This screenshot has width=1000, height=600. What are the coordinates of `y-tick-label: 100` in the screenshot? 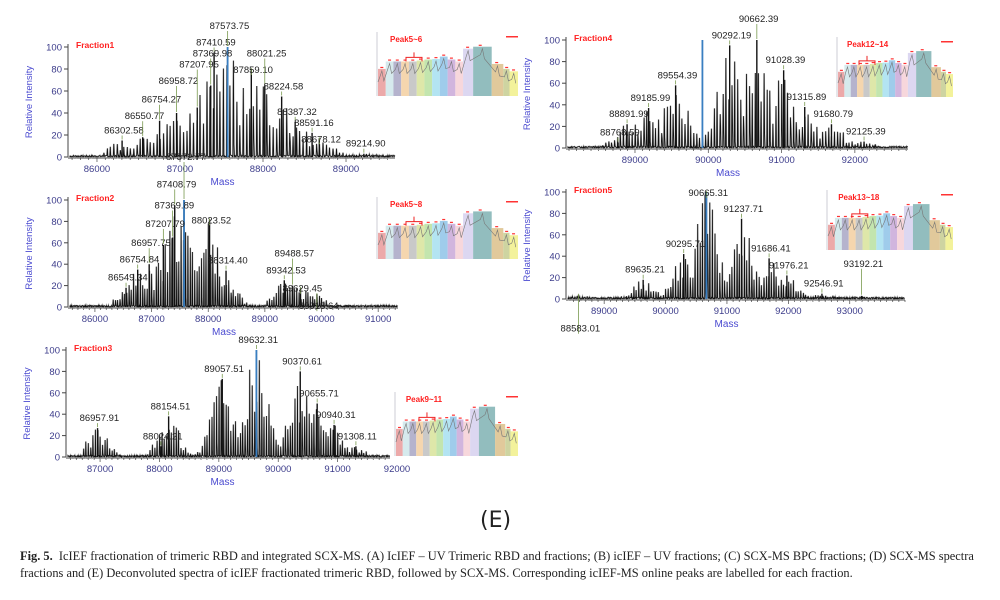 It's located at (552, 41).